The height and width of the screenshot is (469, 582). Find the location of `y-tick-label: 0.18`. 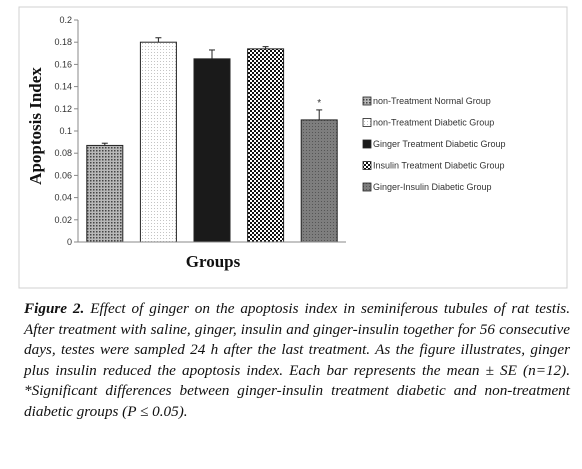

y-tick-label: 0.18 is located at coordinates (63, 42).